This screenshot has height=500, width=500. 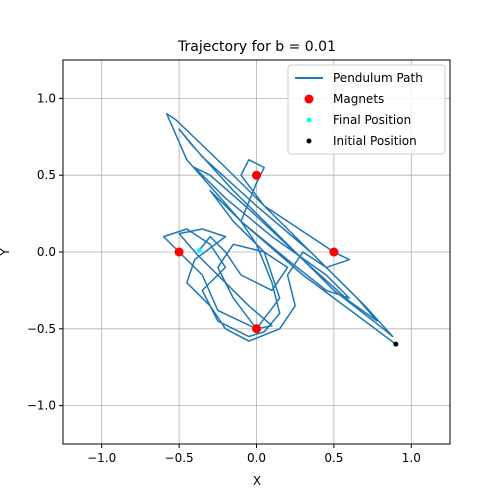 I want to click on legend-label-final-position: Final Position, so click(x=372, y=120).